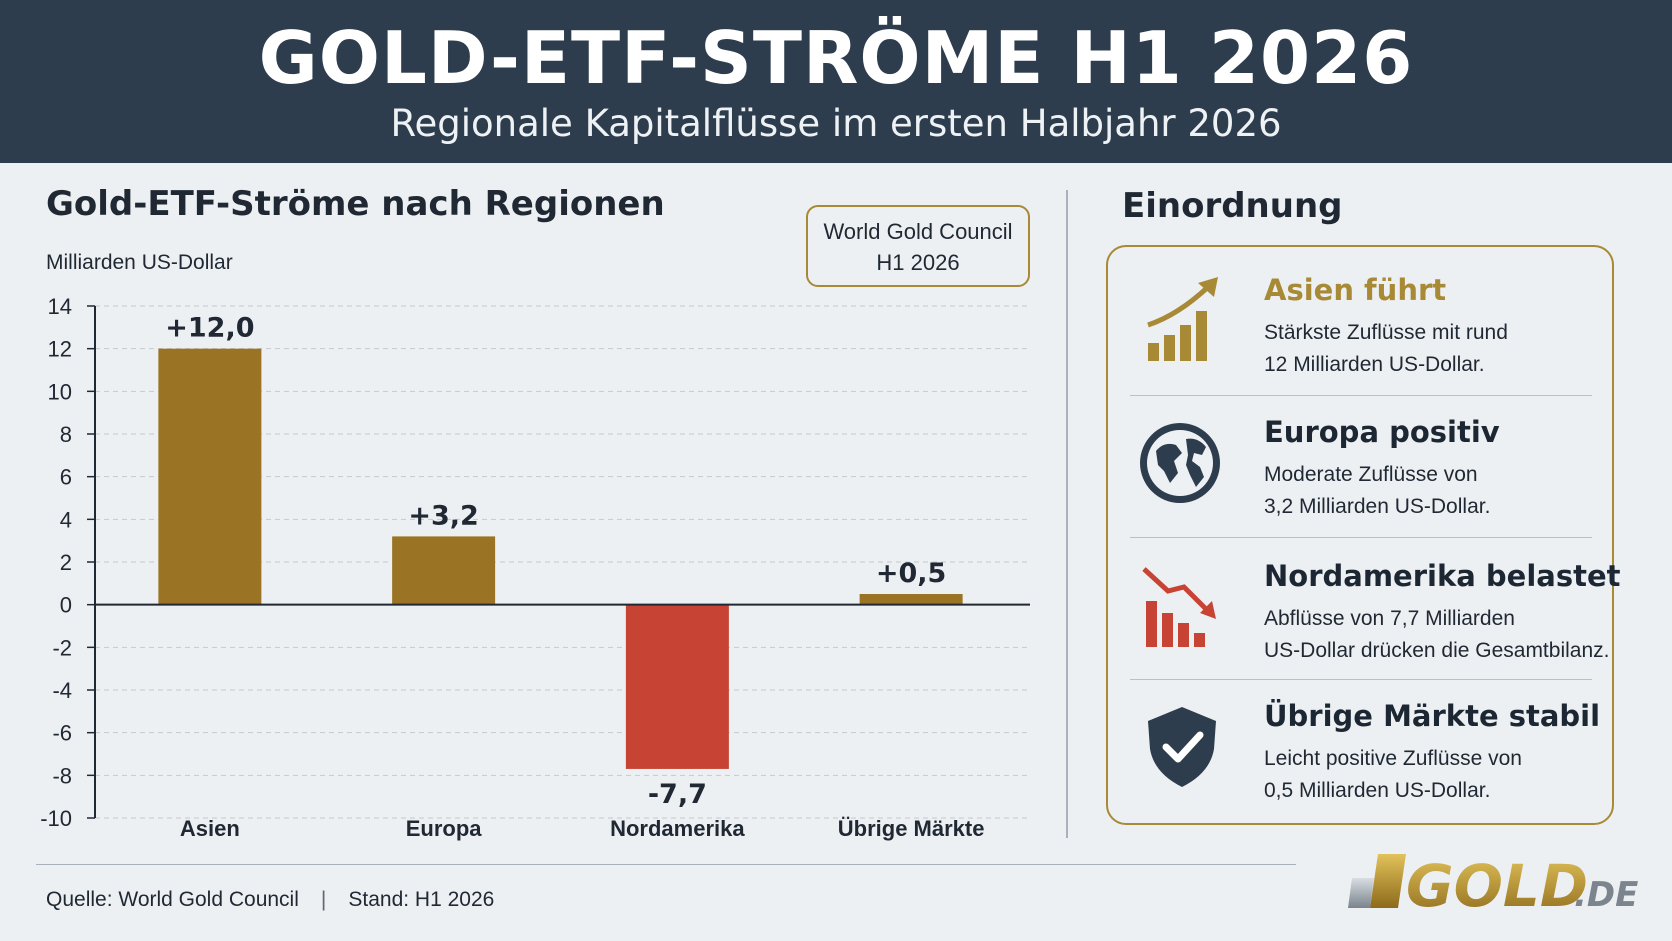 Image resolution: width=1672 pixels, height=941 pixels. What do you see at coordinates (1388, 881) in the screenshot?
I see `logo-bar-gold` at bounding box center [1388, 881].